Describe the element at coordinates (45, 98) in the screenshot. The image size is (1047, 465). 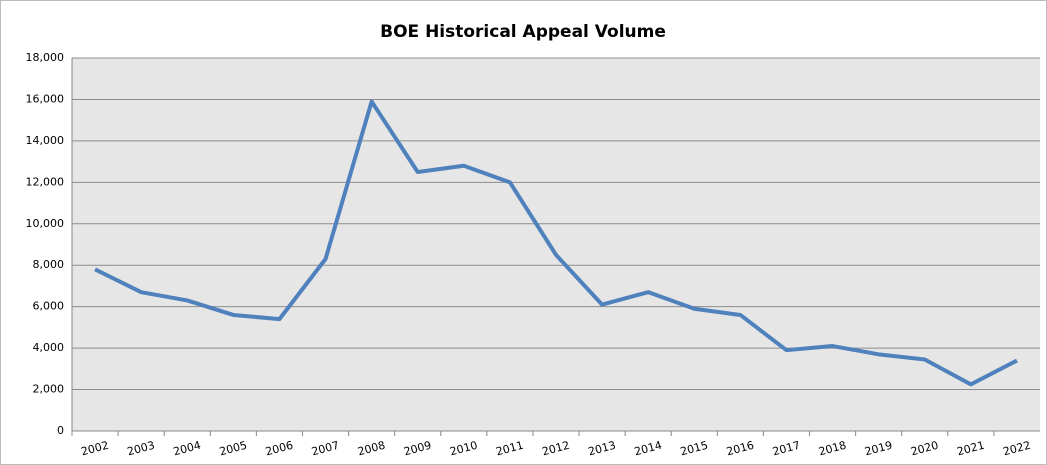
I see `y-tick-label: 16,000` at that location.